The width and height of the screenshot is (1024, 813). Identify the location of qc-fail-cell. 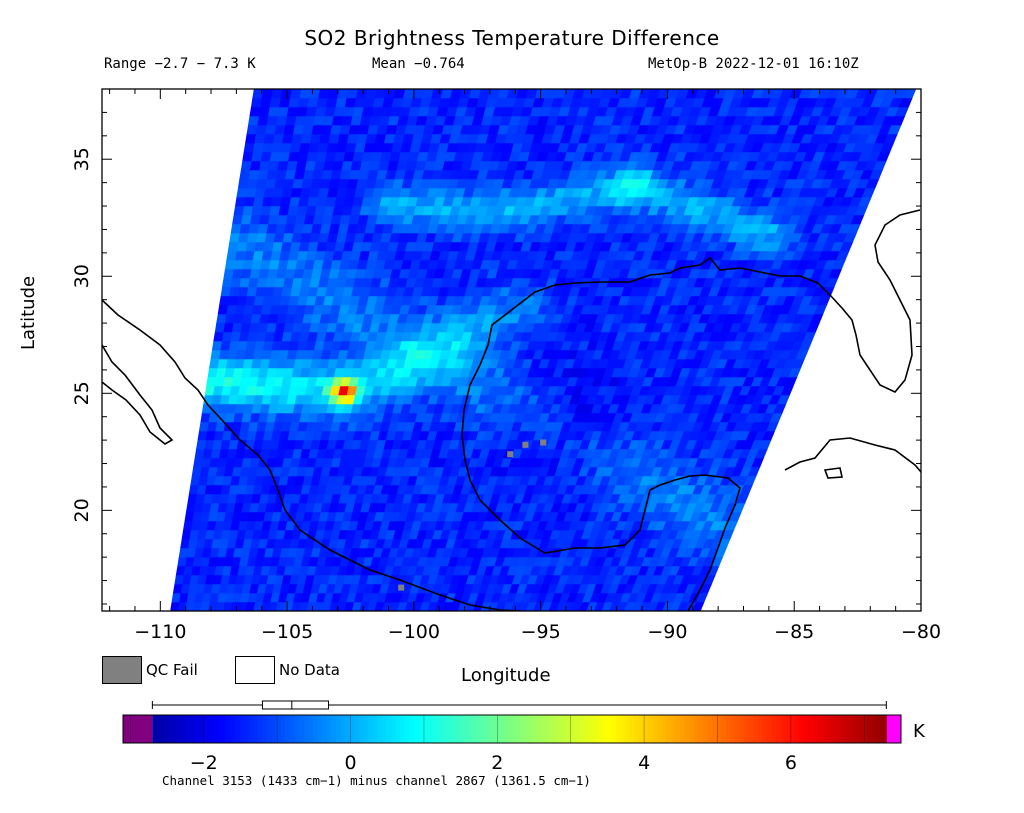
(401, 587).